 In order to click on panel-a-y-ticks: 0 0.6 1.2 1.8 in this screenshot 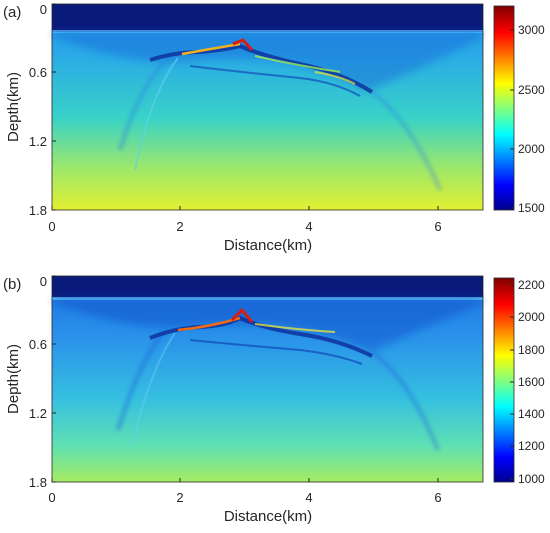, I will do `click(42, 110)`.